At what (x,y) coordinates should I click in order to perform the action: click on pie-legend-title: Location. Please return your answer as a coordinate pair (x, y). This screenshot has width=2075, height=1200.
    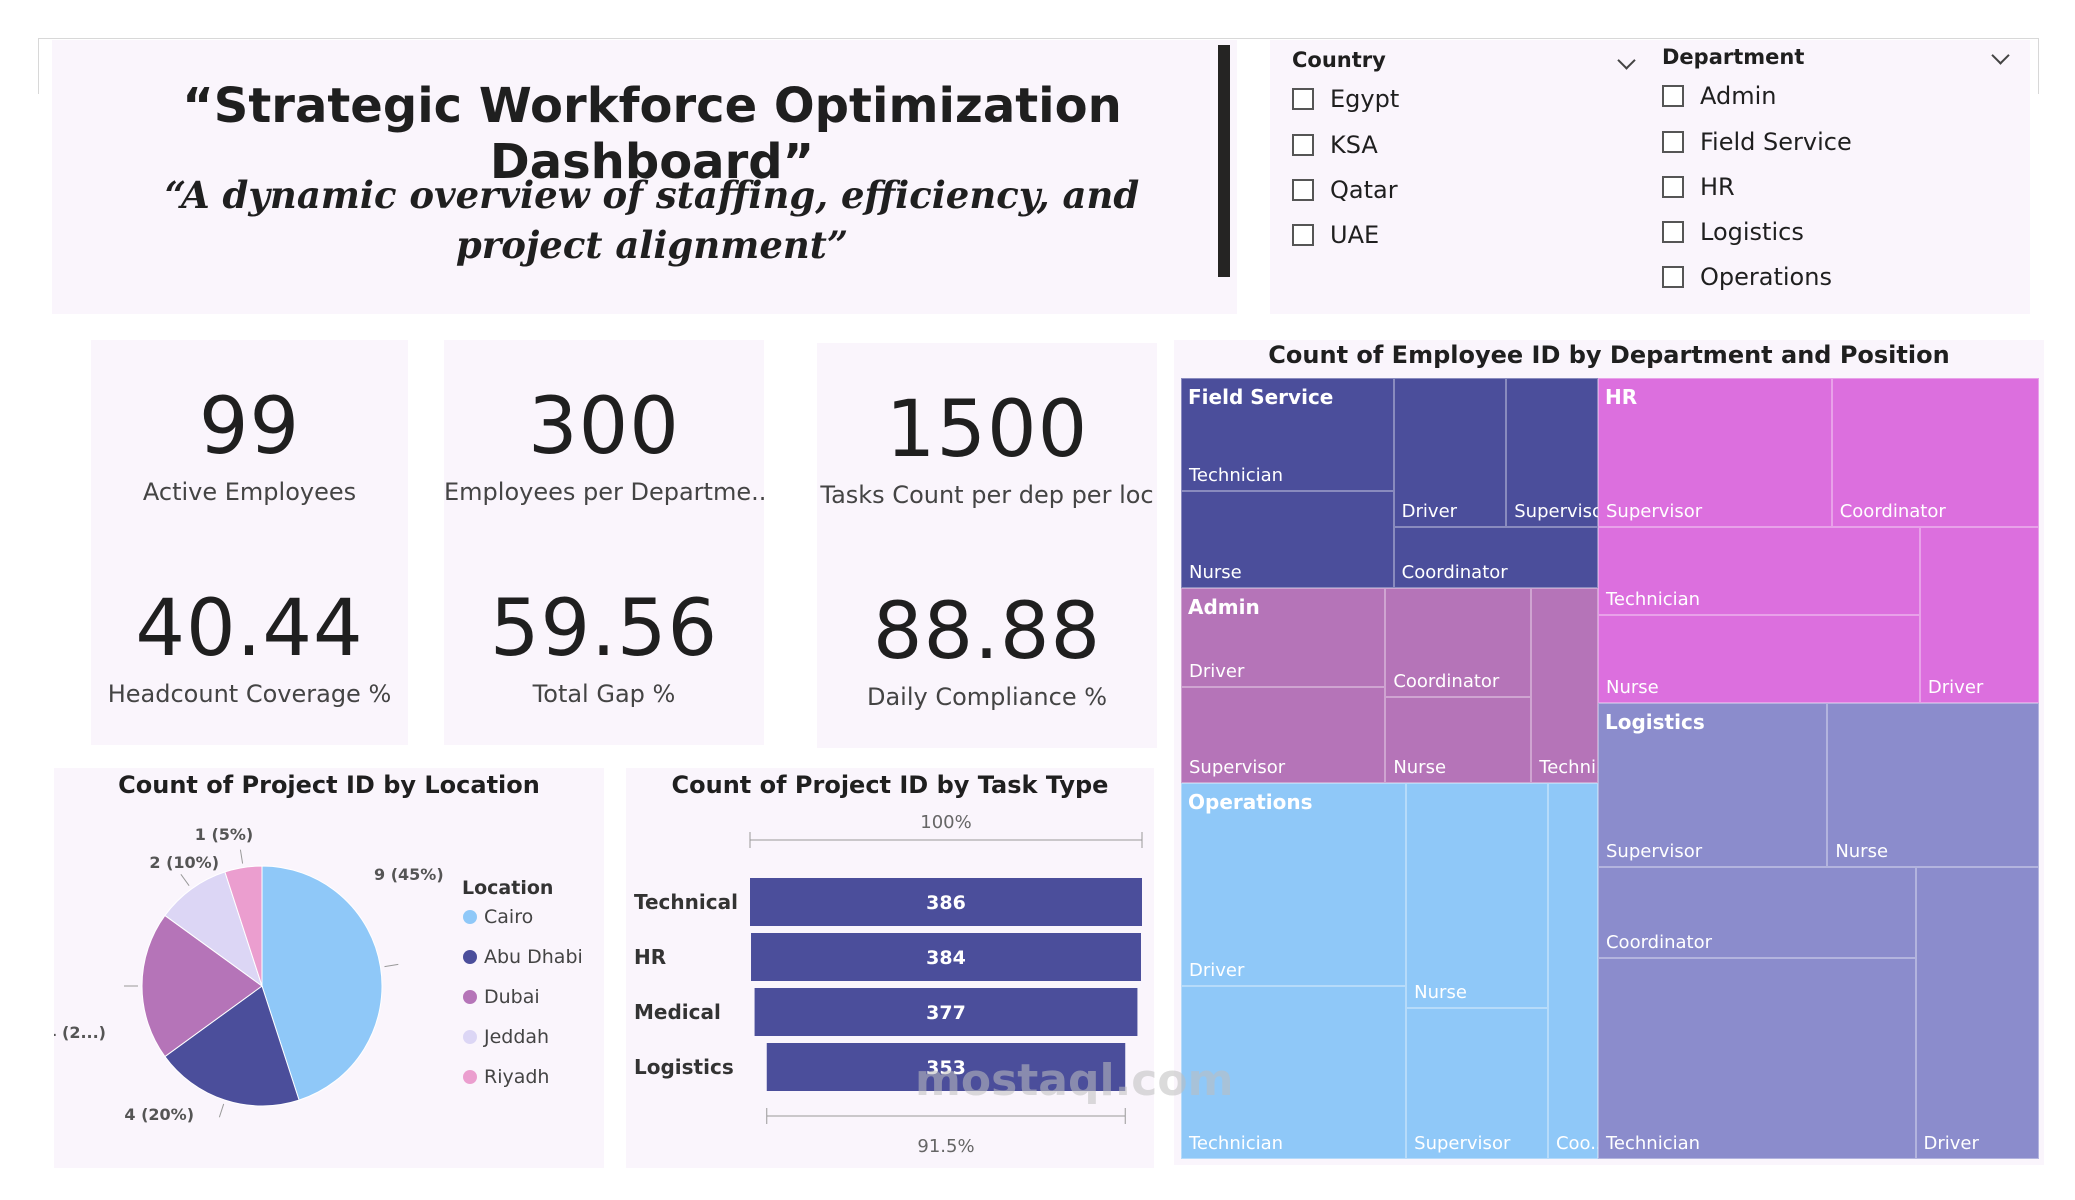
    Looking at the image, I should click on (507, 888).